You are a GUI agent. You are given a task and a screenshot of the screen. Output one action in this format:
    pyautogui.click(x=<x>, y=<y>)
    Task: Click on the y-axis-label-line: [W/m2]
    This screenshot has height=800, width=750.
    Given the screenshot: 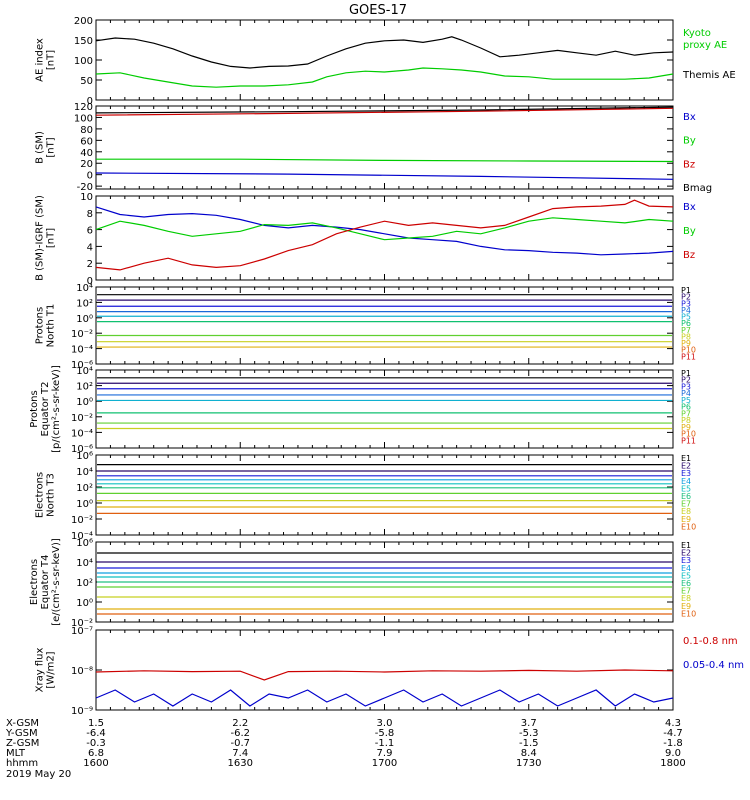 What is the action you would take?
    pyautogui.click(x=51, y=669)
    